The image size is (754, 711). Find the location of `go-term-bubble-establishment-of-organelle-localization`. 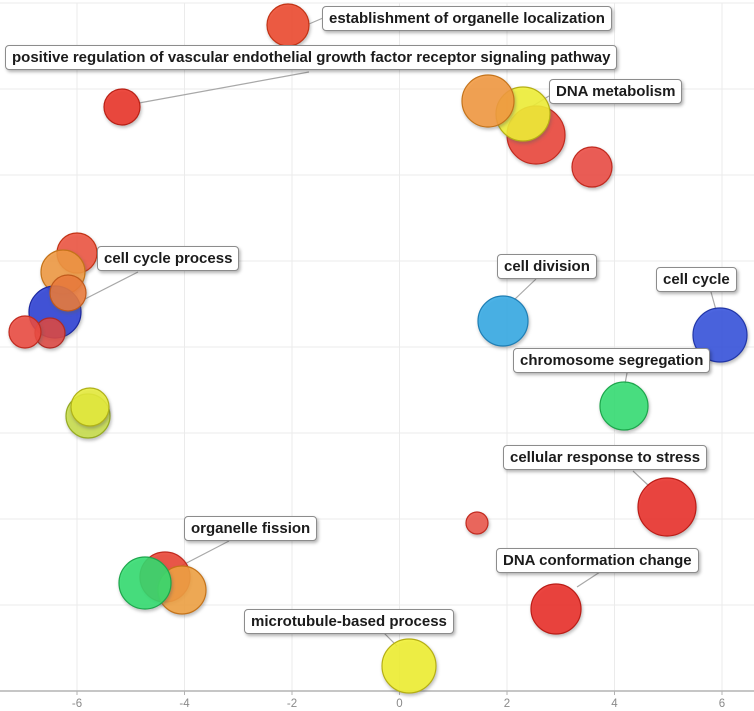

go-term-bubble-establishment-of-organelle-localization is located at coordinates (288, 25).